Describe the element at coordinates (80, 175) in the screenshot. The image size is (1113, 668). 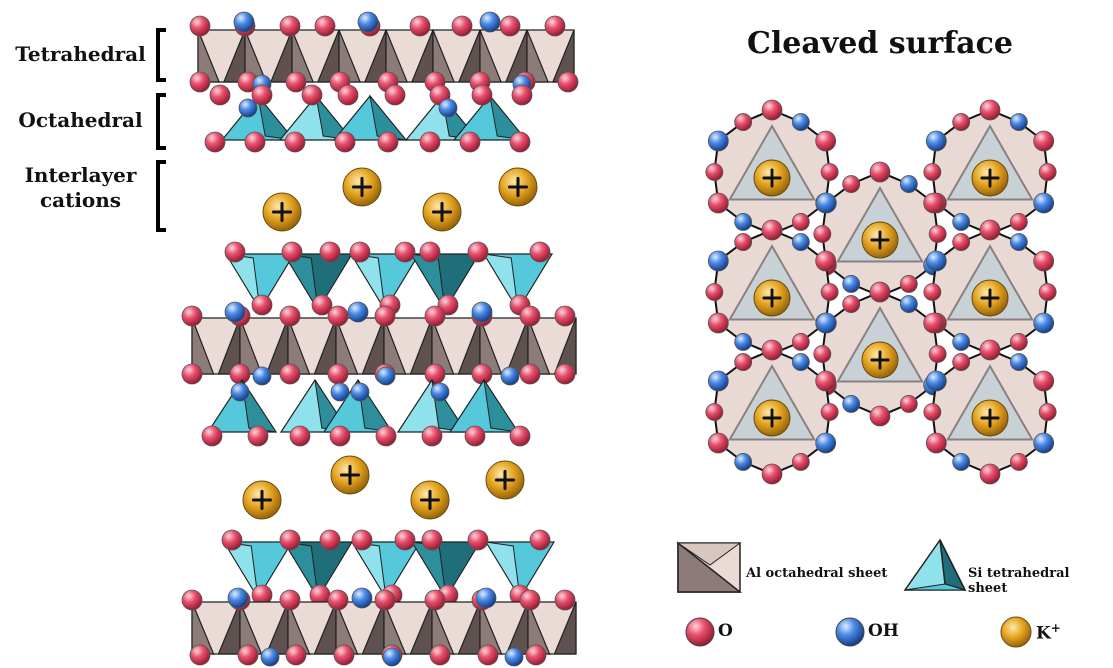
I see `label-interlayer: Interlayer` at that location.